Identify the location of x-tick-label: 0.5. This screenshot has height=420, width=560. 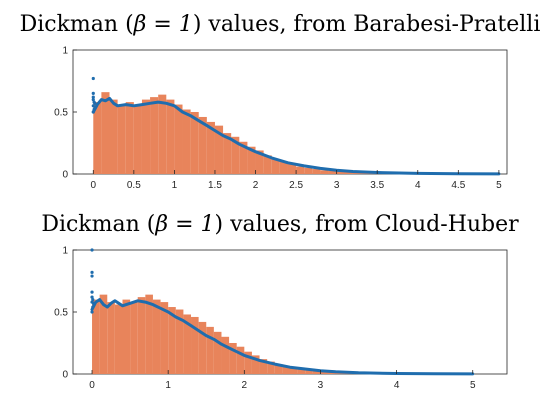
(134, 185).